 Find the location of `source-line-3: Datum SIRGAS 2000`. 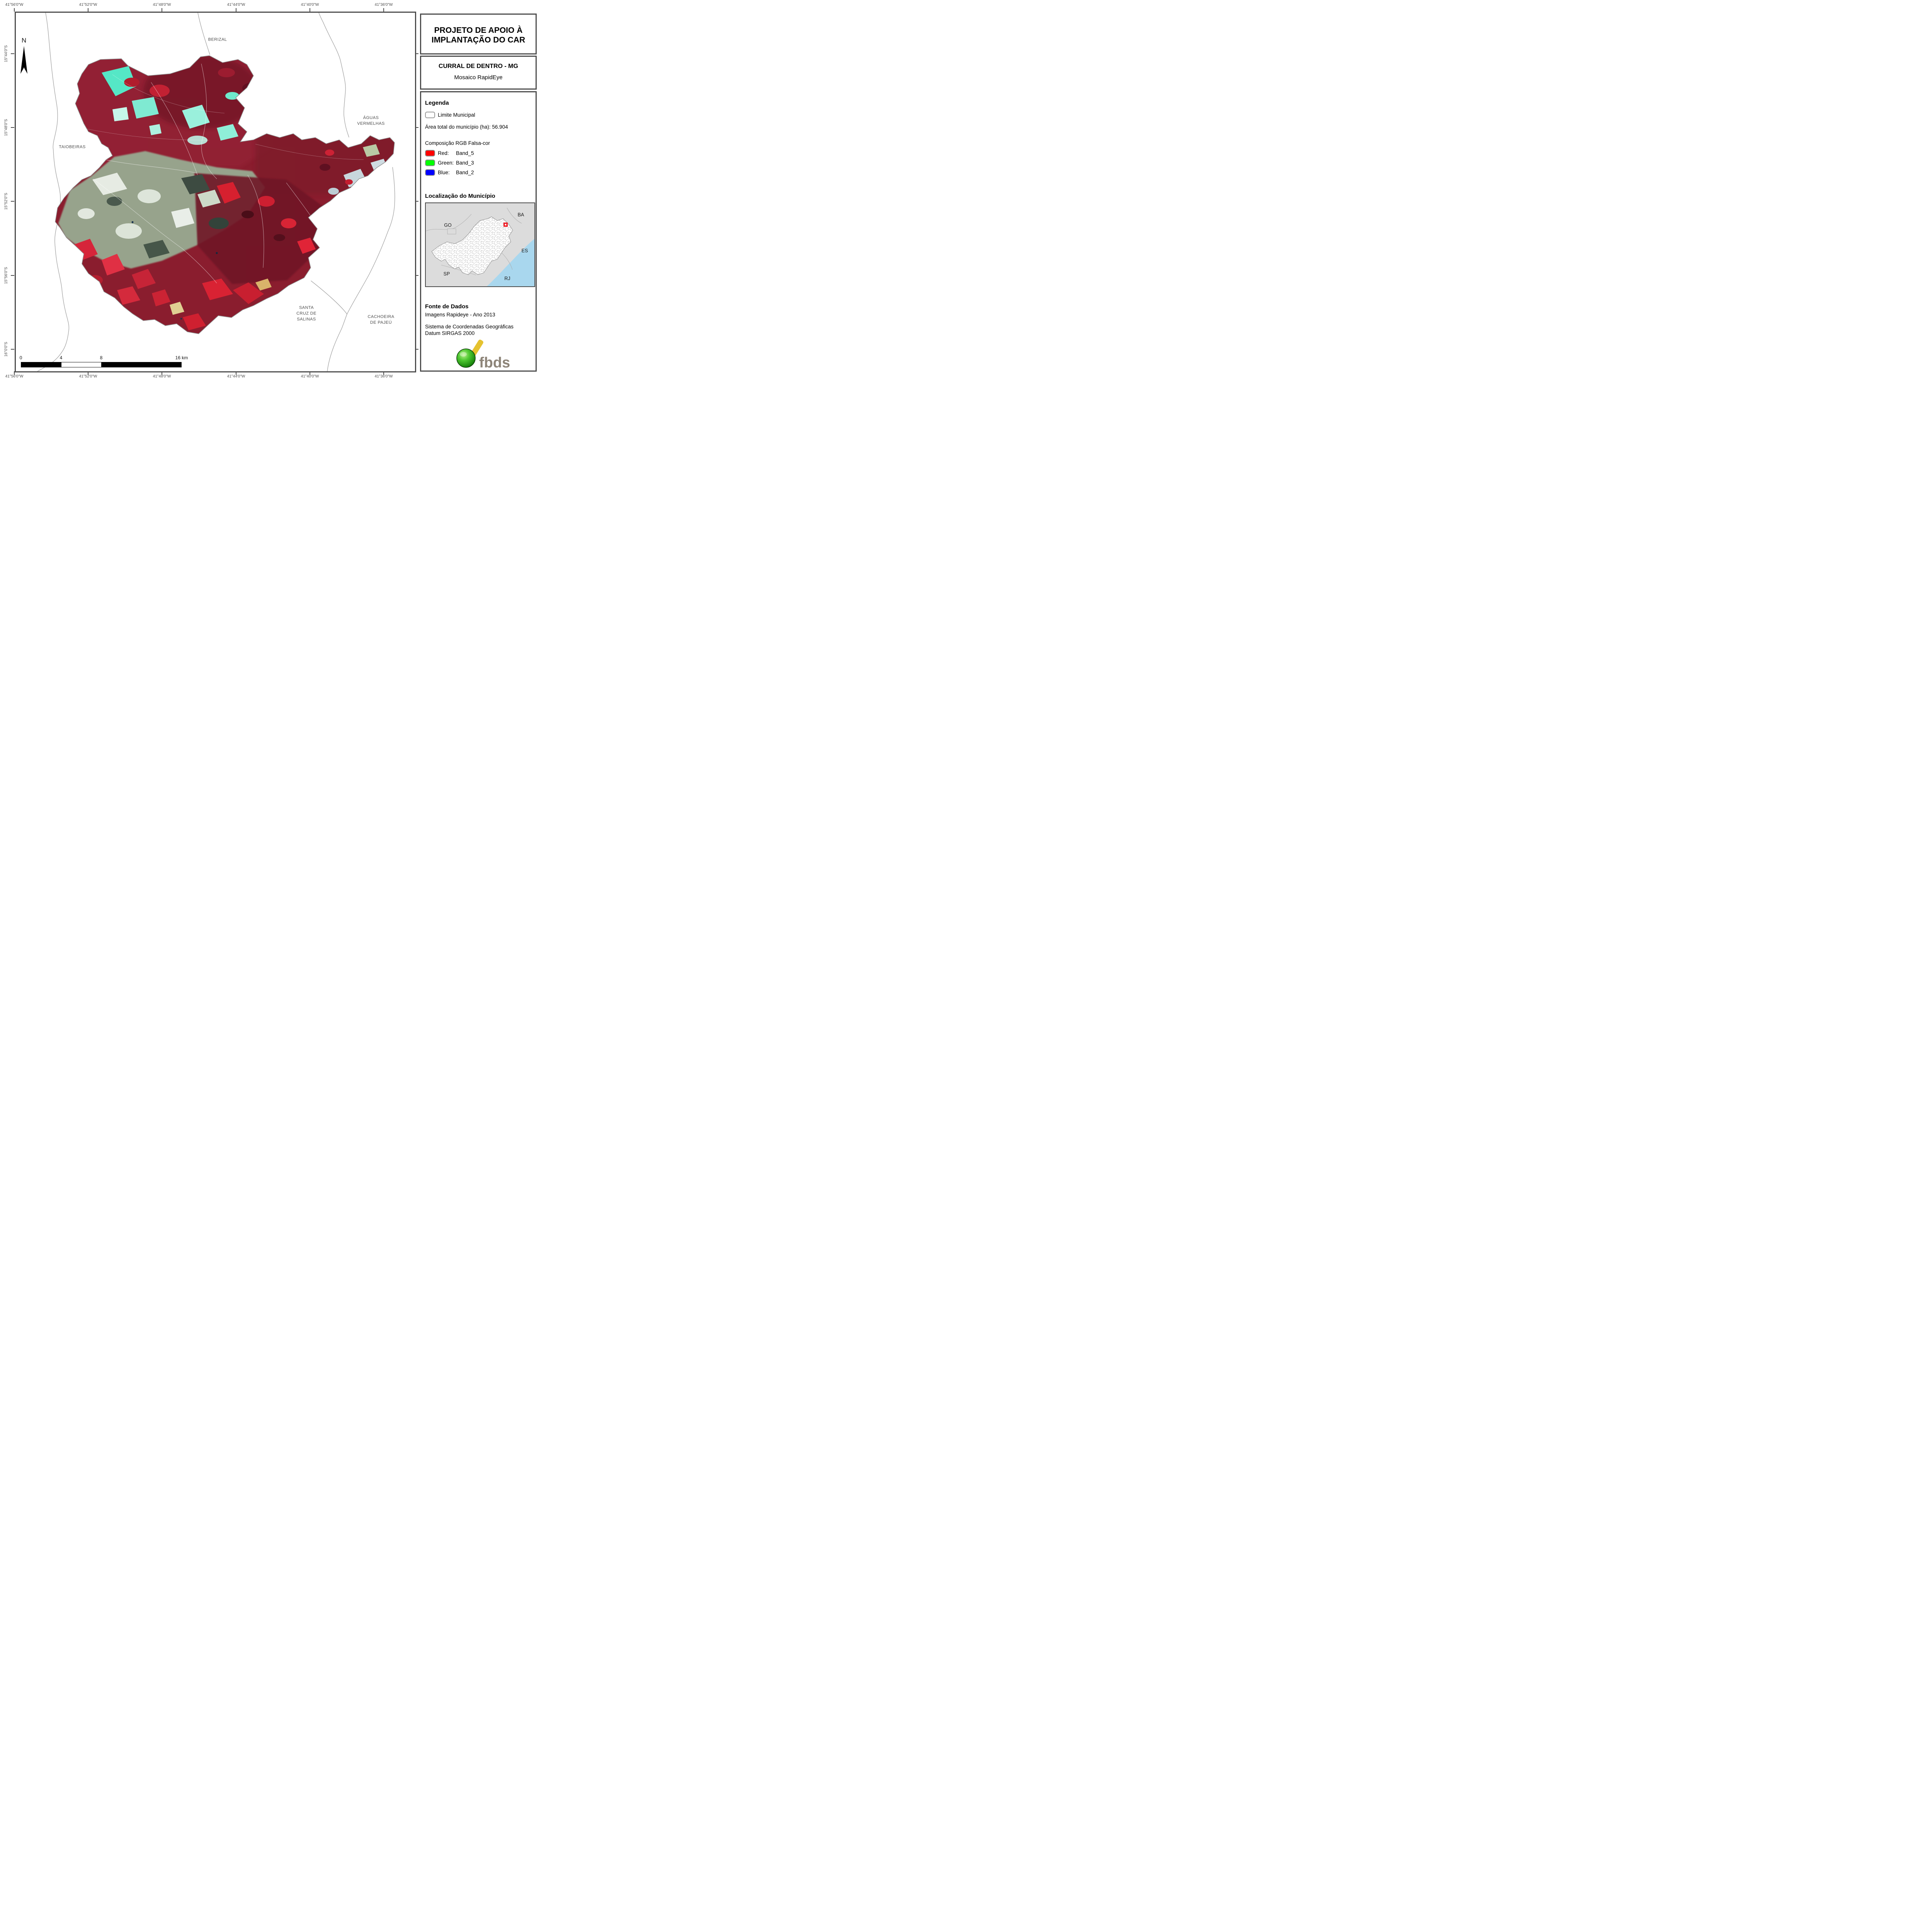

source-line-3: Datum SIRGAS 2000 is located at coordinates (450, 333).